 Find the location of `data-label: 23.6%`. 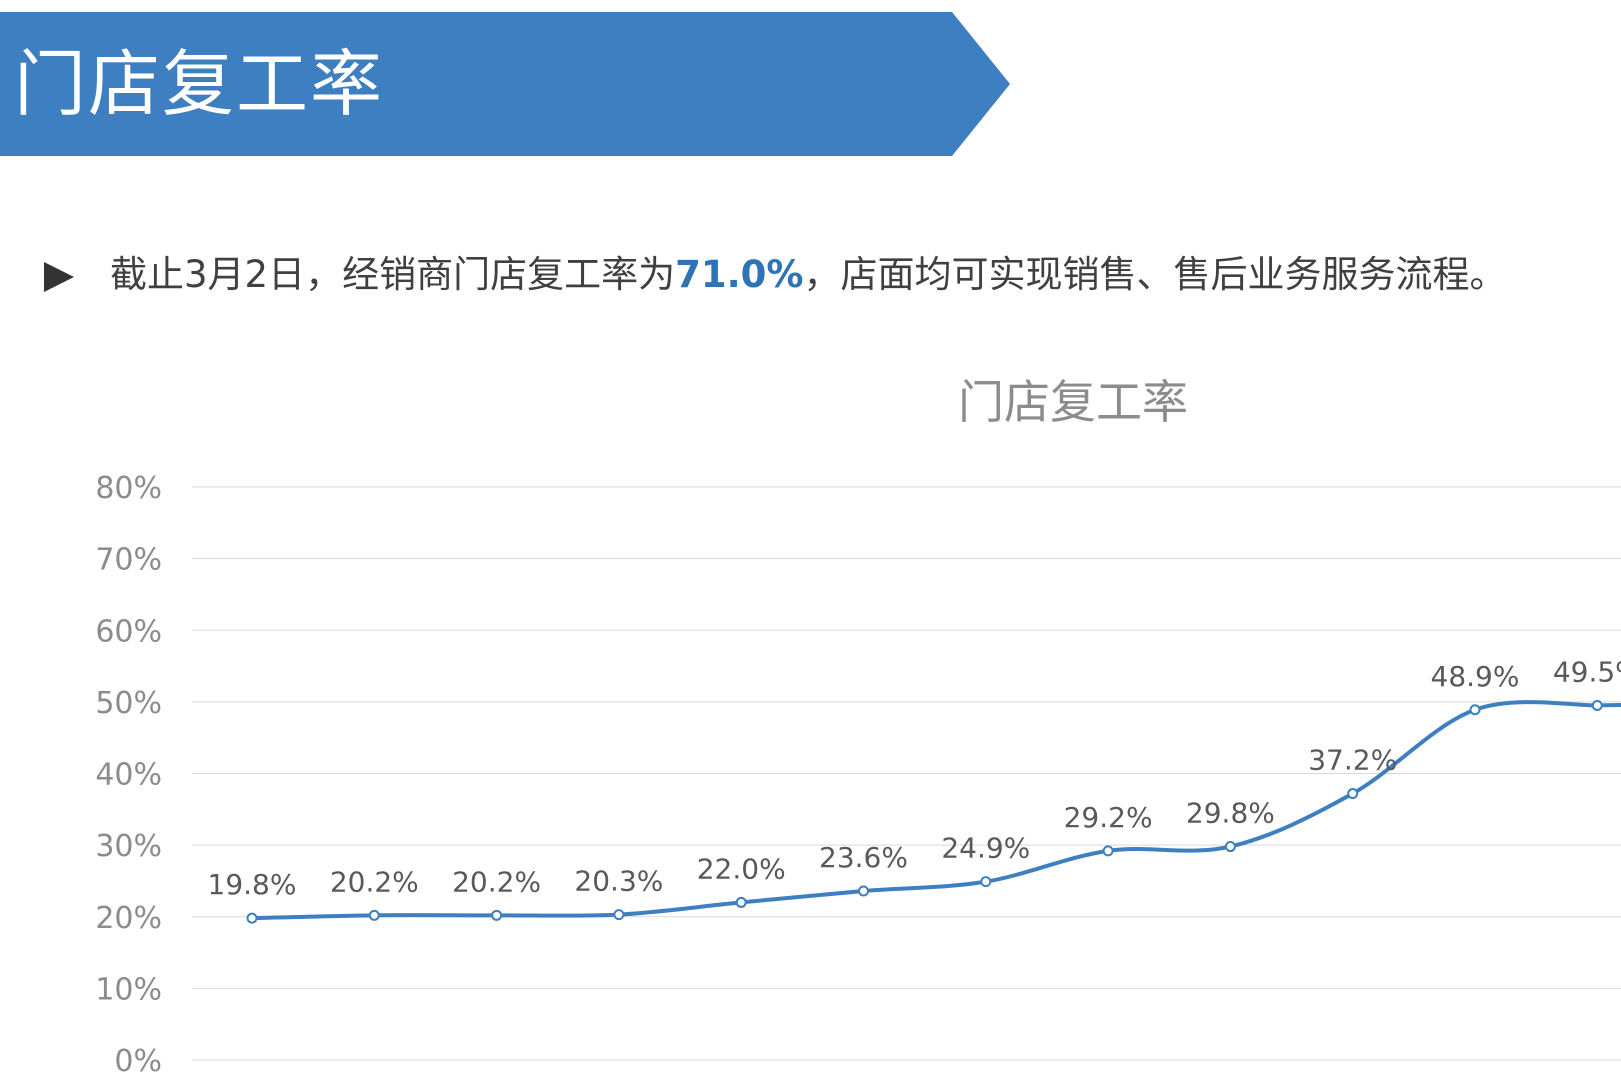

data-label: 23.6% is located at coordinates (863, 857).